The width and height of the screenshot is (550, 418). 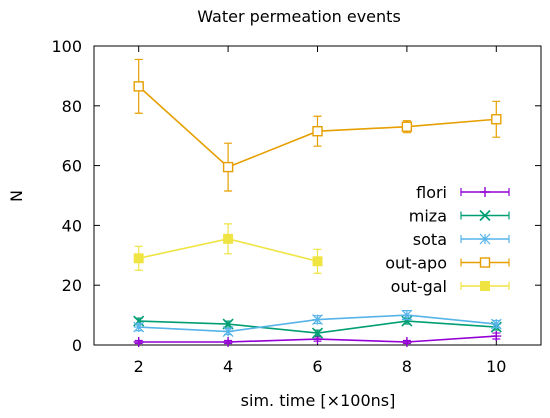 What do you see at coordinates (77, 345) in the screenshot?
I see `y-tick-label: 0` at bounding box center [77, 345].